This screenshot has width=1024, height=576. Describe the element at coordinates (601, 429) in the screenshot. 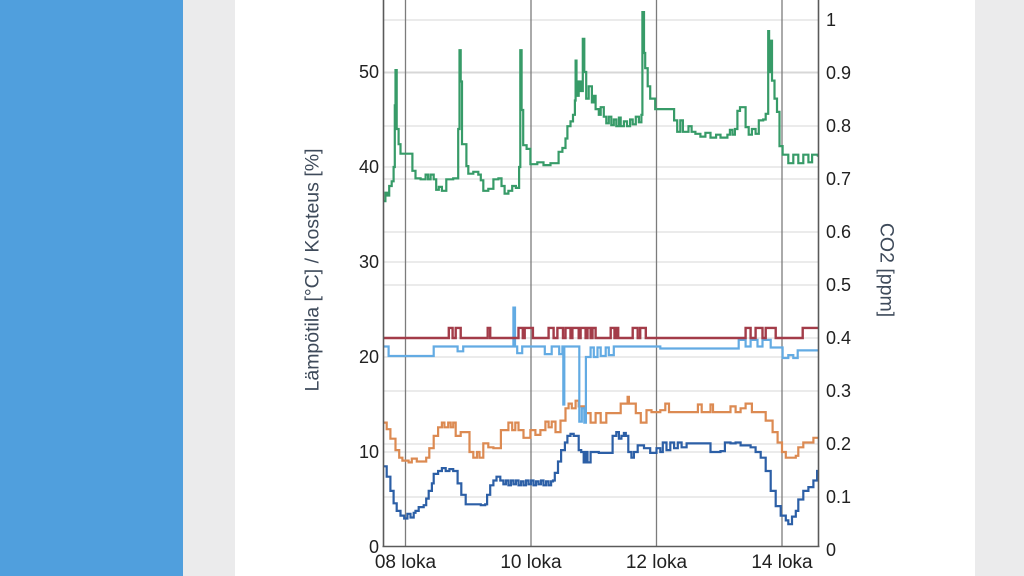

I see `series_orange-line` at that location.